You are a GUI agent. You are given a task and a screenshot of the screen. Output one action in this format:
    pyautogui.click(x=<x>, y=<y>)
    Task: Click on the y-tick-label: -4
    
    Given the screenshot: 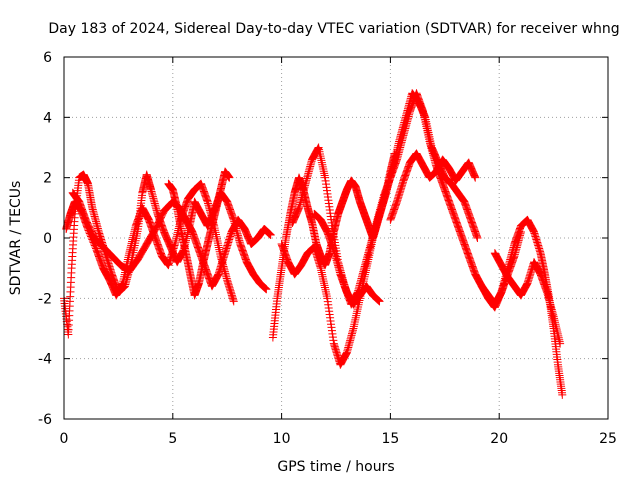 What is the action you would take?
    pyautogui.click(x=45, y=360)
    